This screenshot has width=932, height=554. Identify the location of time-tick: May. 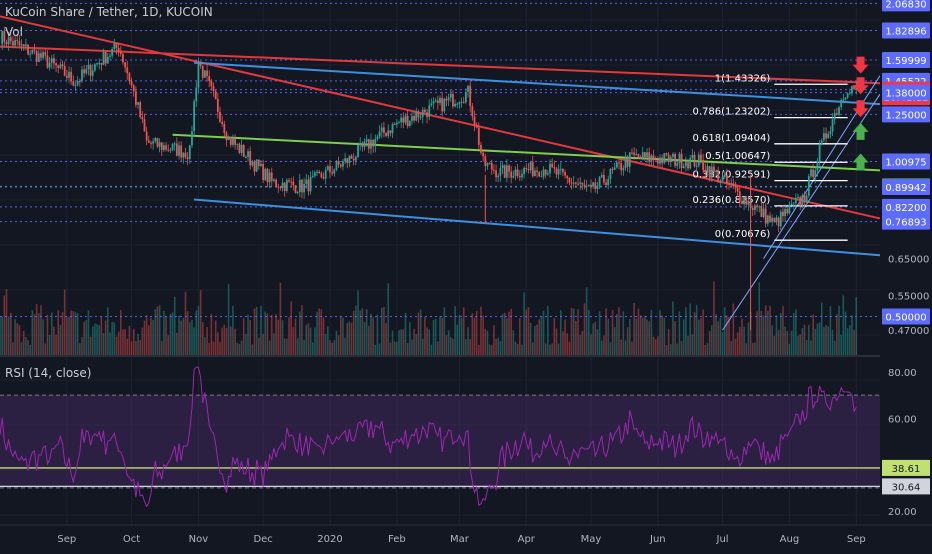
(591, 539).